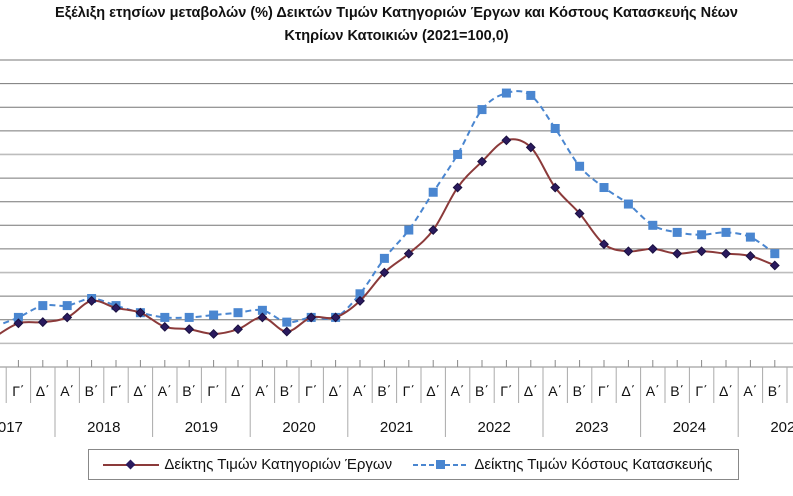 Image resolution: width=793 pixels, height=496 pixels. Describe the element at coordinates (396, 36) in the screenshot. I see `chart-title-line2: Κτηρίων Κατοικιών (2021=100,0)` at that location.